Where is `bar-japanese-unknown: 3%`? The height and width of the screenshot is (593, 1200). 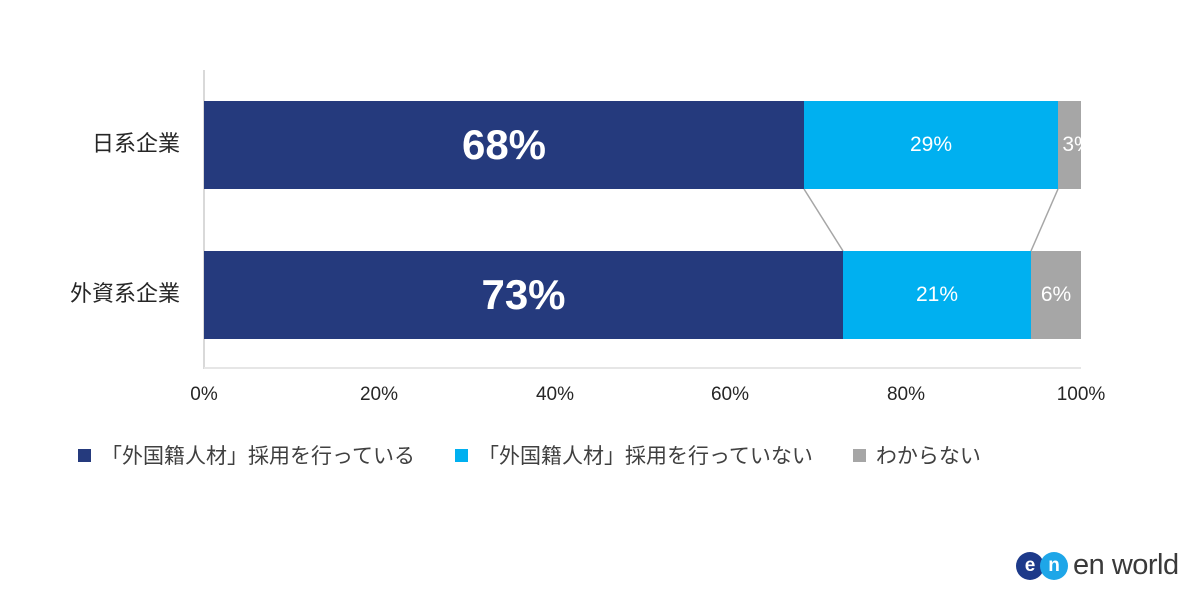 bar-japanese-unknown: 3% is located at coordinates (1069, 145).